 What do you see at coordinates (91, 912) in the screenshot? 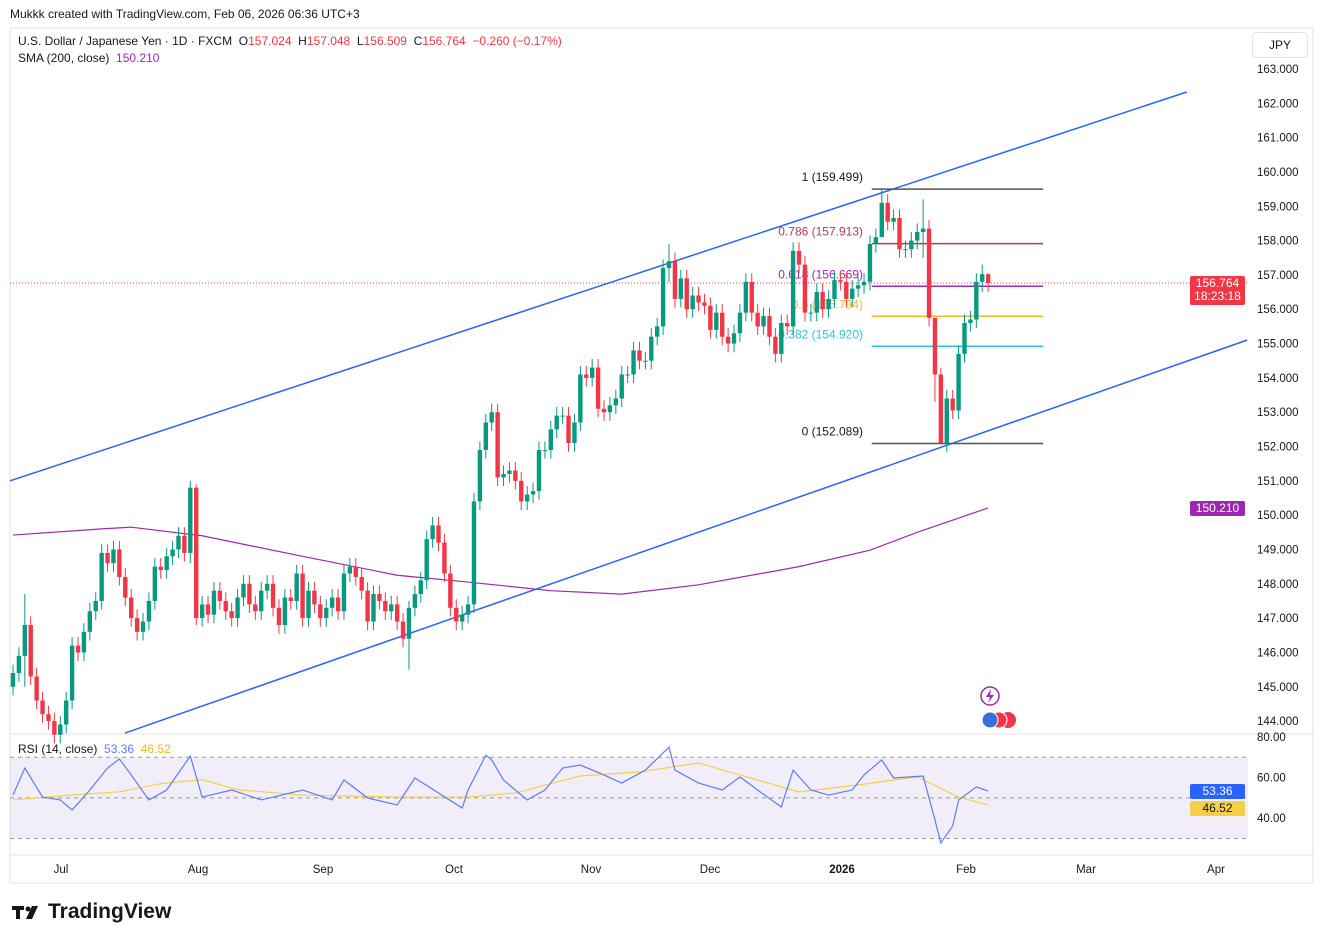
I see `tradingview-logo: TradingView` at bounding box center [91, 912].